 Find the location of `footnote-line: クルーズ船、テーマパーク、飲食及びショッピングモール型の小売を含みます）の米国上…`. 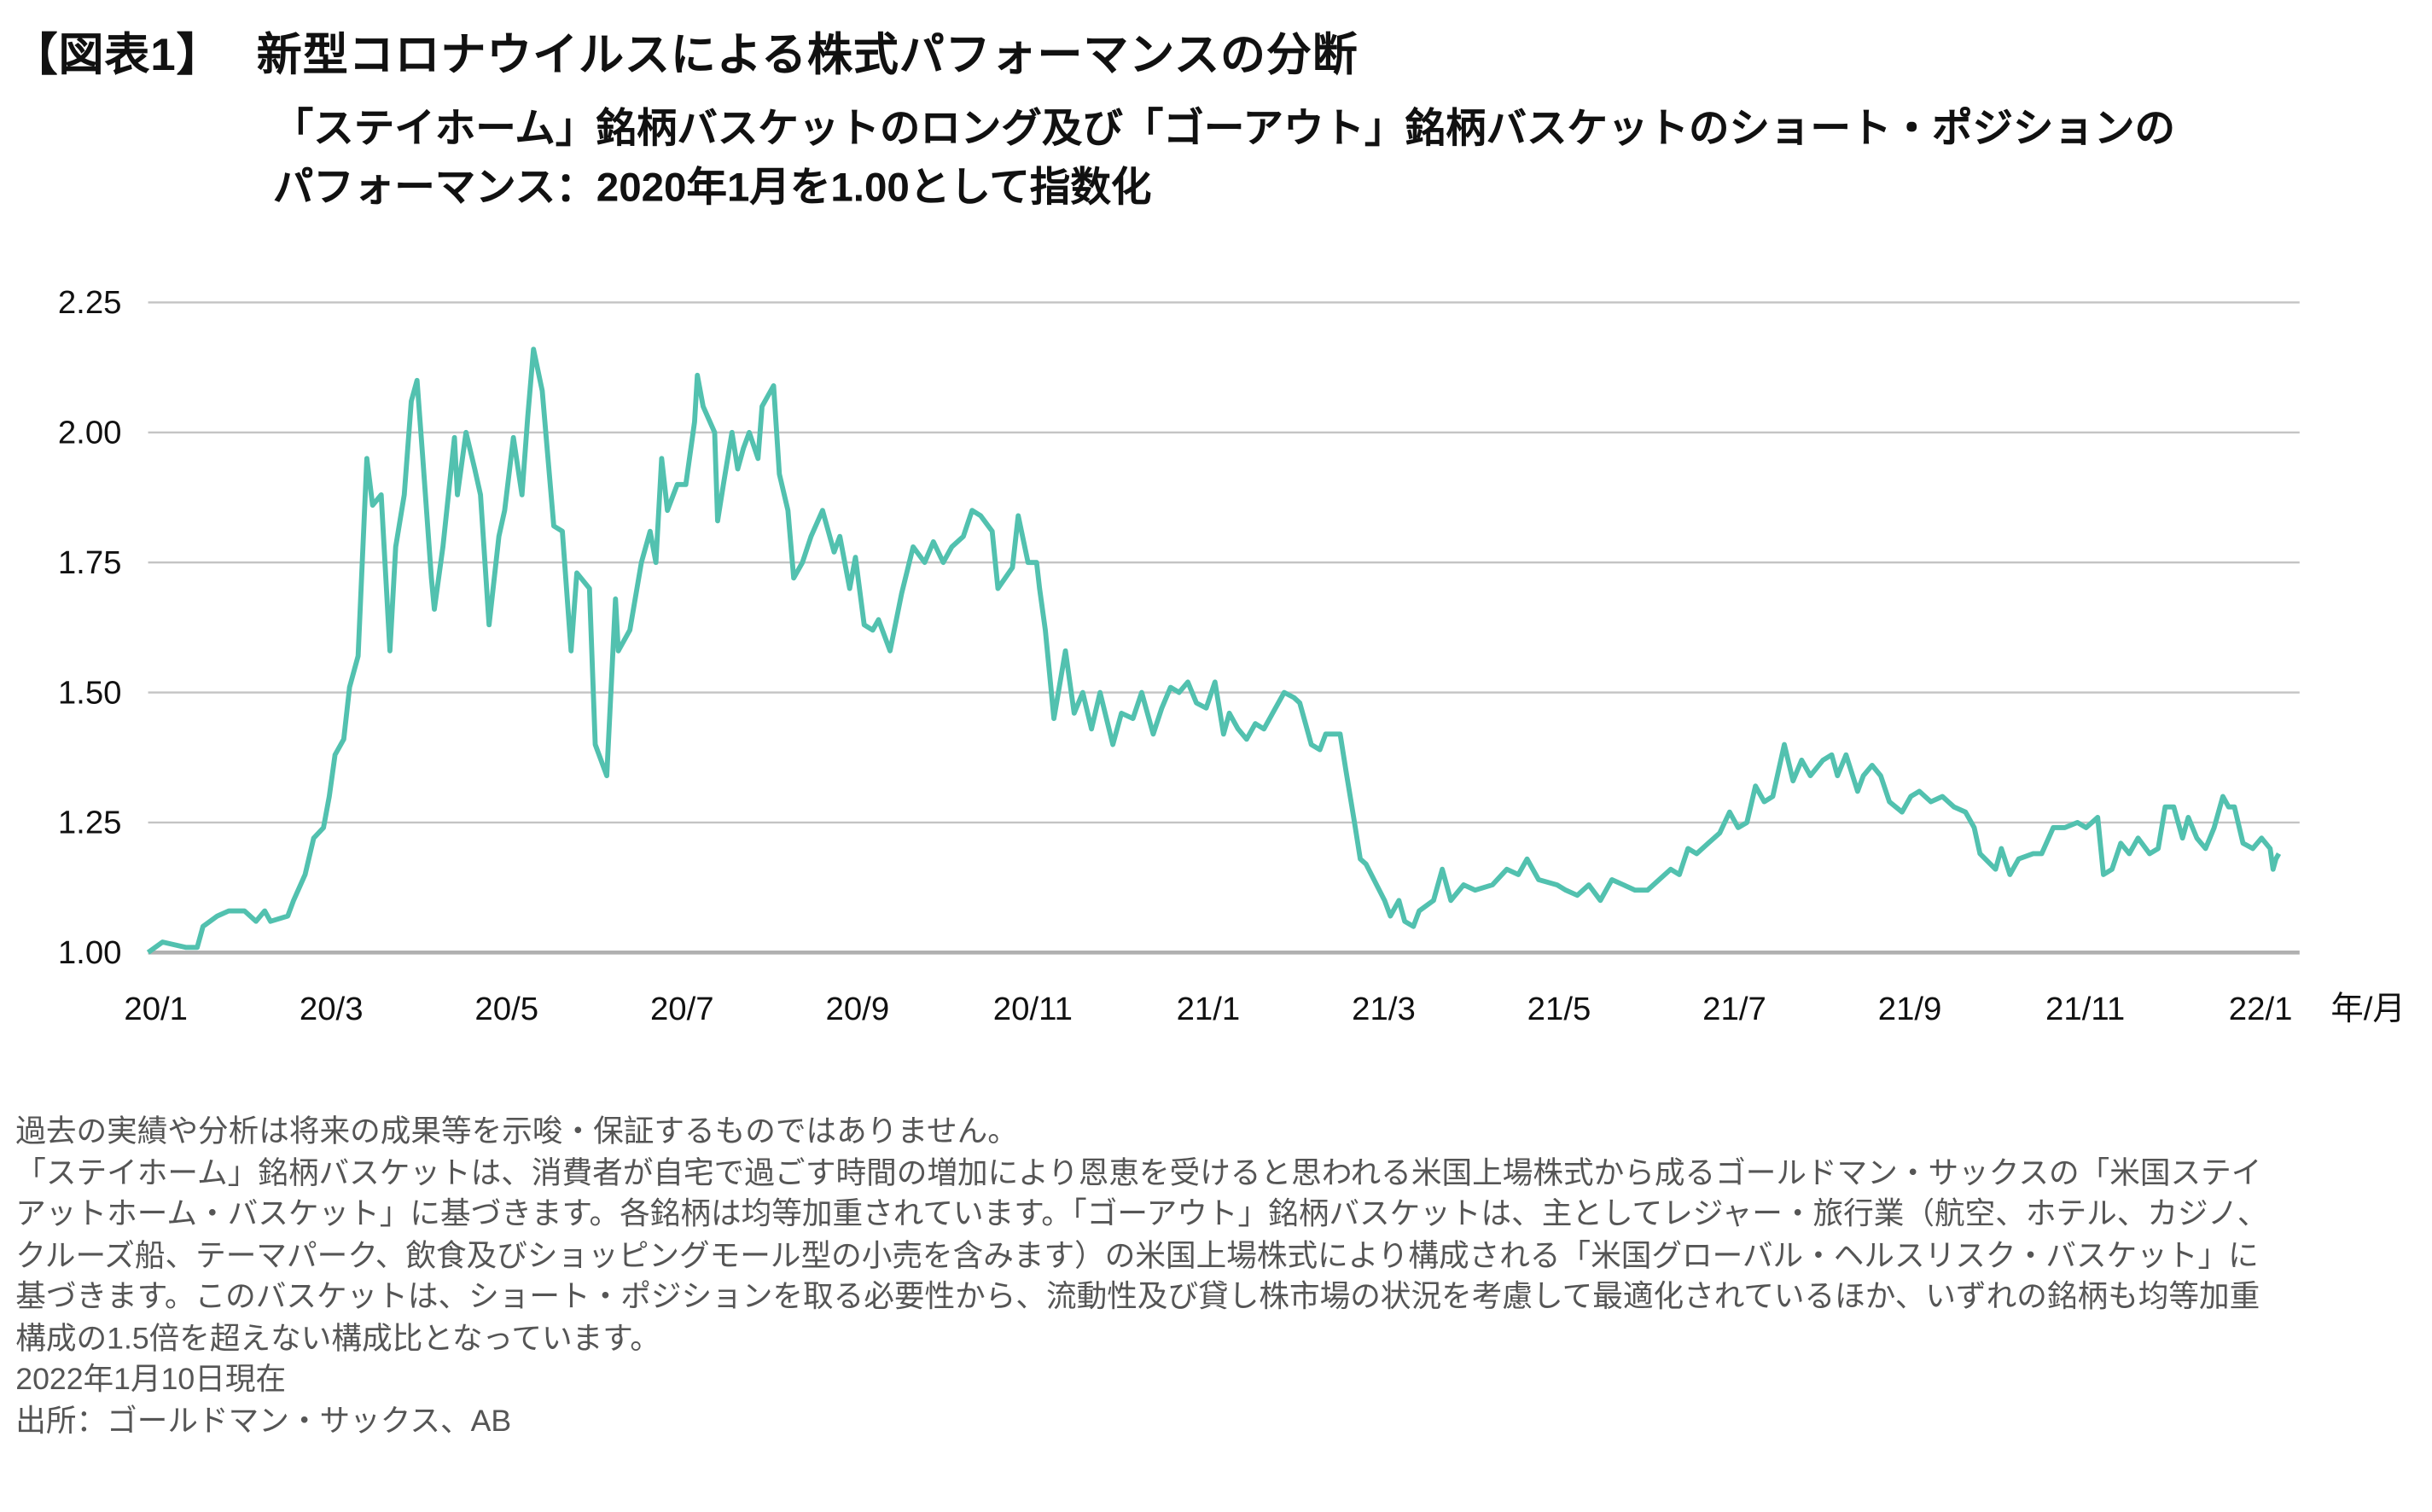

footnote-line: クルーズ船、テーマパーク、飲食及びショッピングモール型の小売を含みます）の米国上… is located at coordinates (1137, 1255).